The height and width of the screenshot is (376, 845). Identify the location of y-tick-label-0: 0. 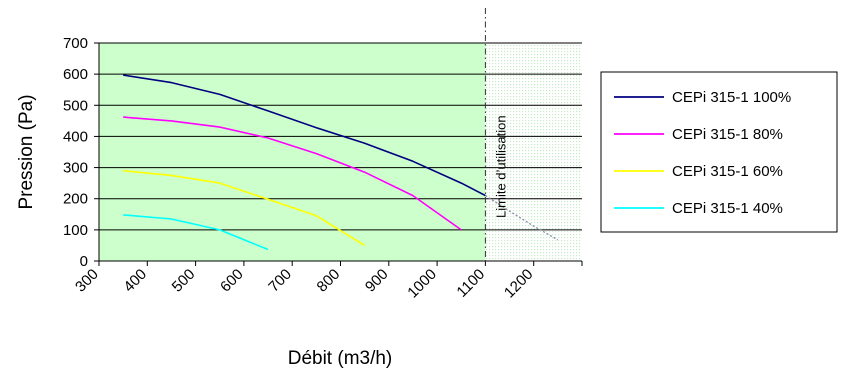
(84, 261).